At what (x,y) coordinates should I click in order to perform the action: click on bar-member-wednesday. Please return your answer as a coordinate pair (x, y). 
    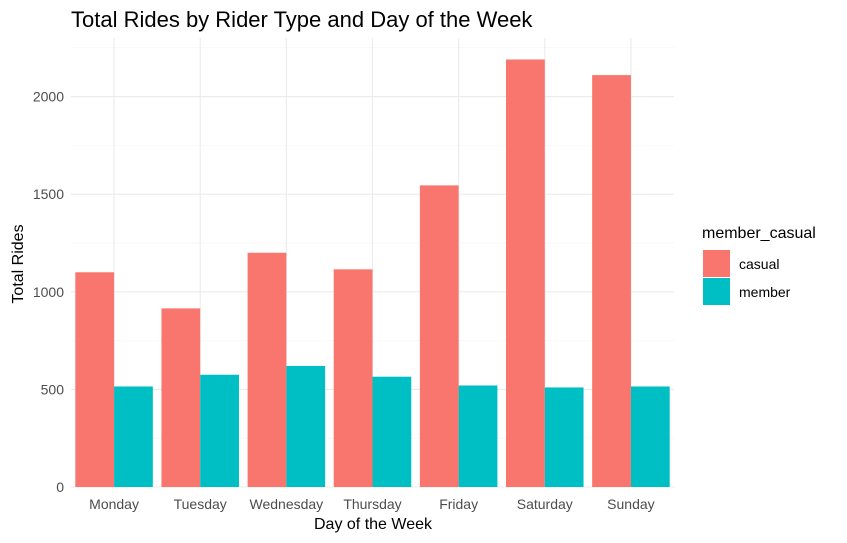
    Looking at the image, I should click on (306, 426).